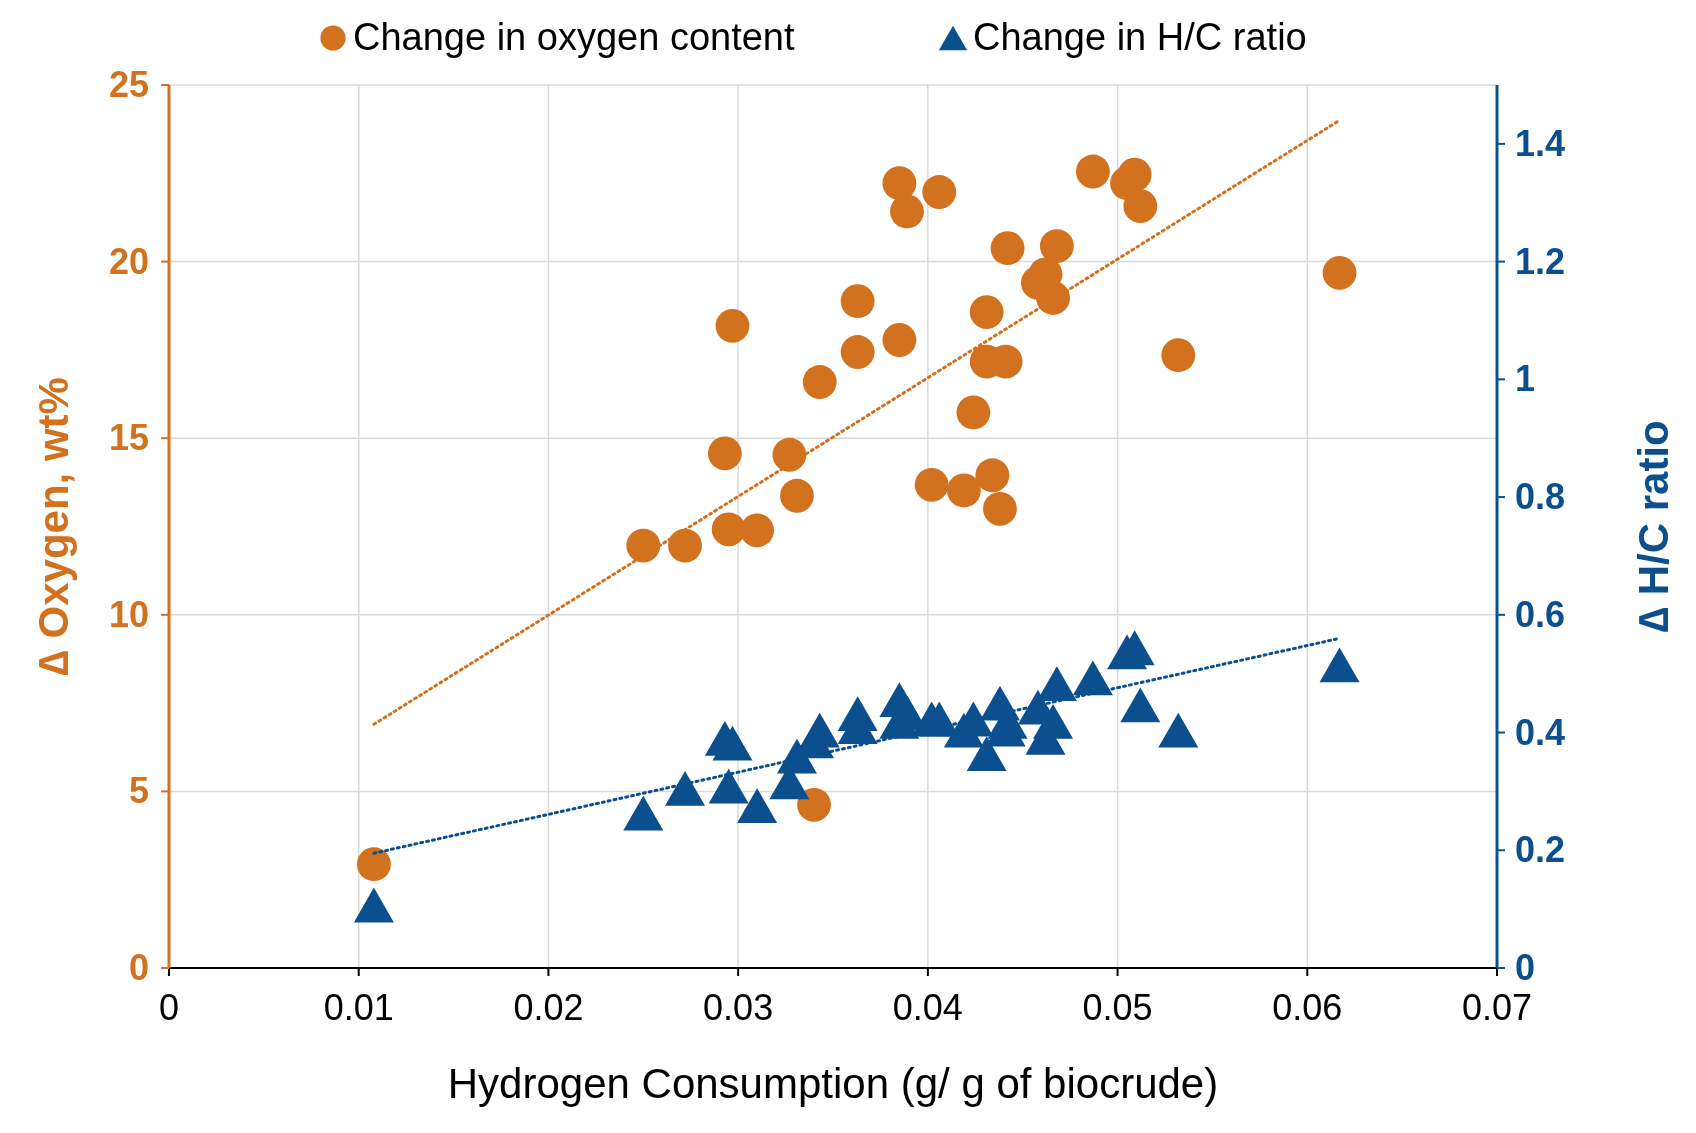 The height and width of the screenshot is (1133, 1696). I want to click on y2-tick-label: 0.4, so click(1540, 732).